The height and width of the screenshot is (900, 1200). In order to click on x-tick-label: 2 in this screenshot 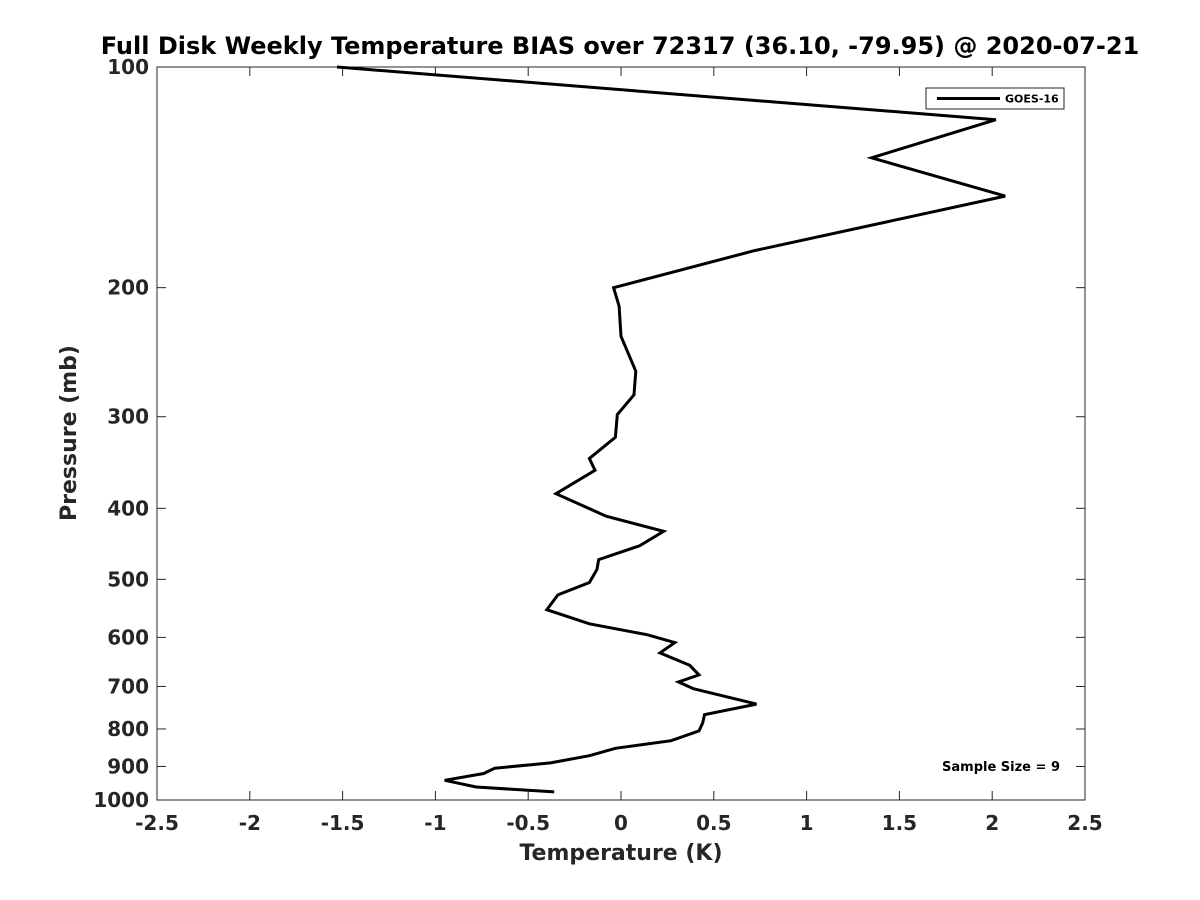, I will do `click(992, 823)`.